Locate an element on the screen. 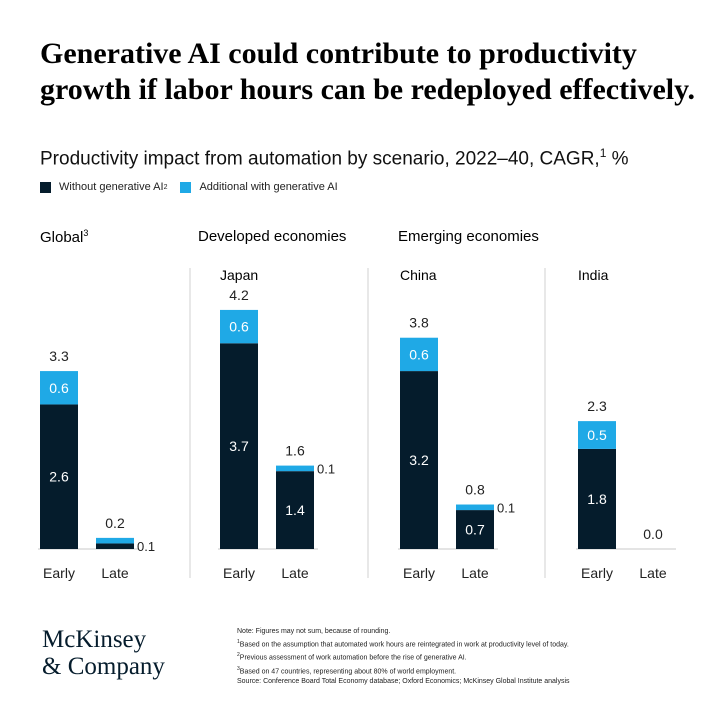  value-label-japan-early-without: 3.7 is located at coordinates (239, 446).